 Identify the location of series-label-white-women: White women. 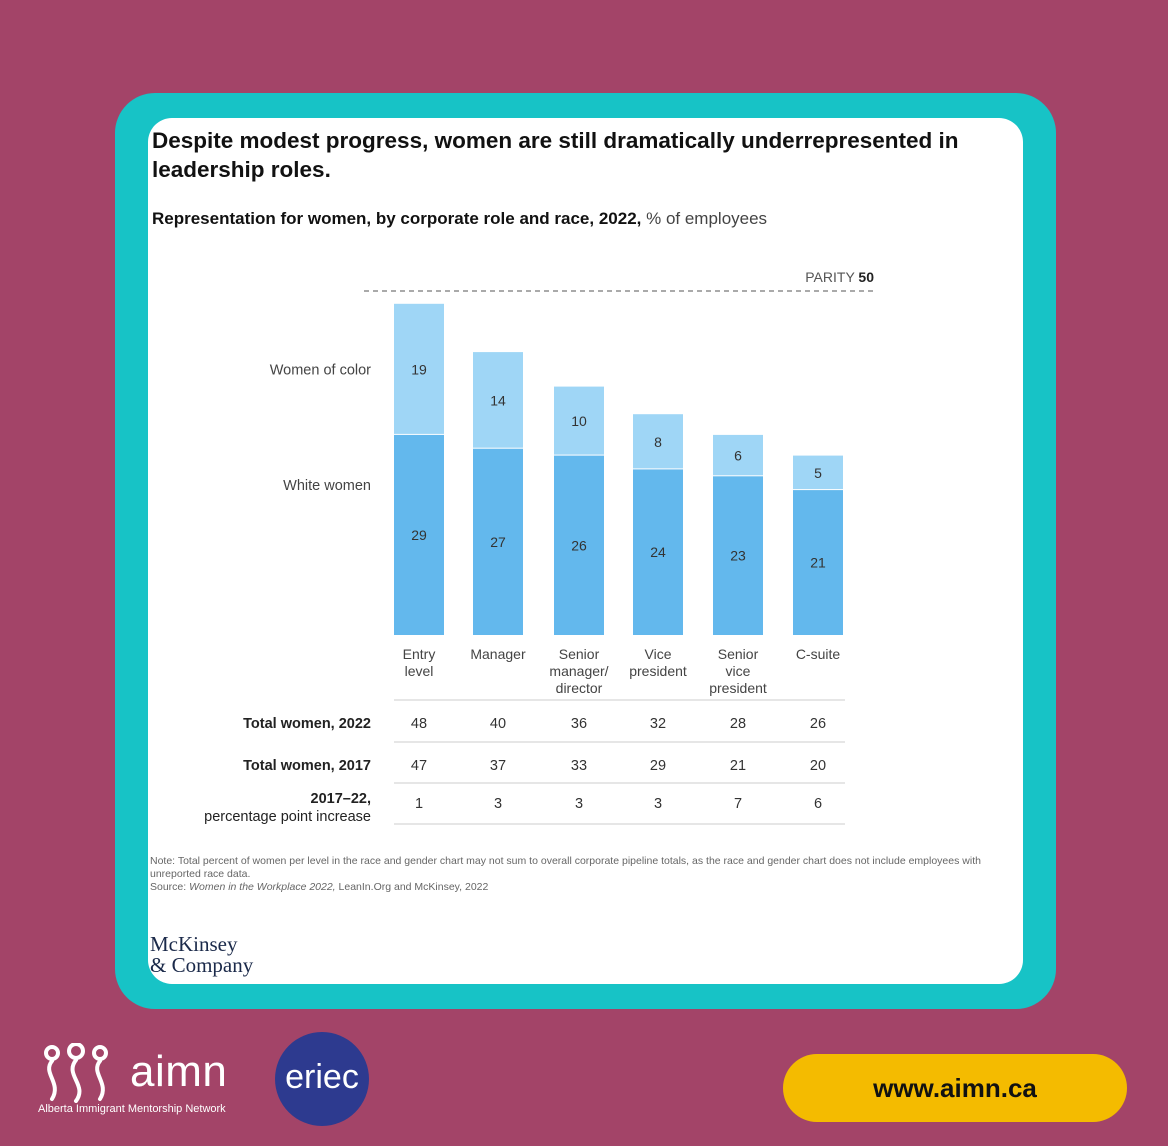
(327, 486).